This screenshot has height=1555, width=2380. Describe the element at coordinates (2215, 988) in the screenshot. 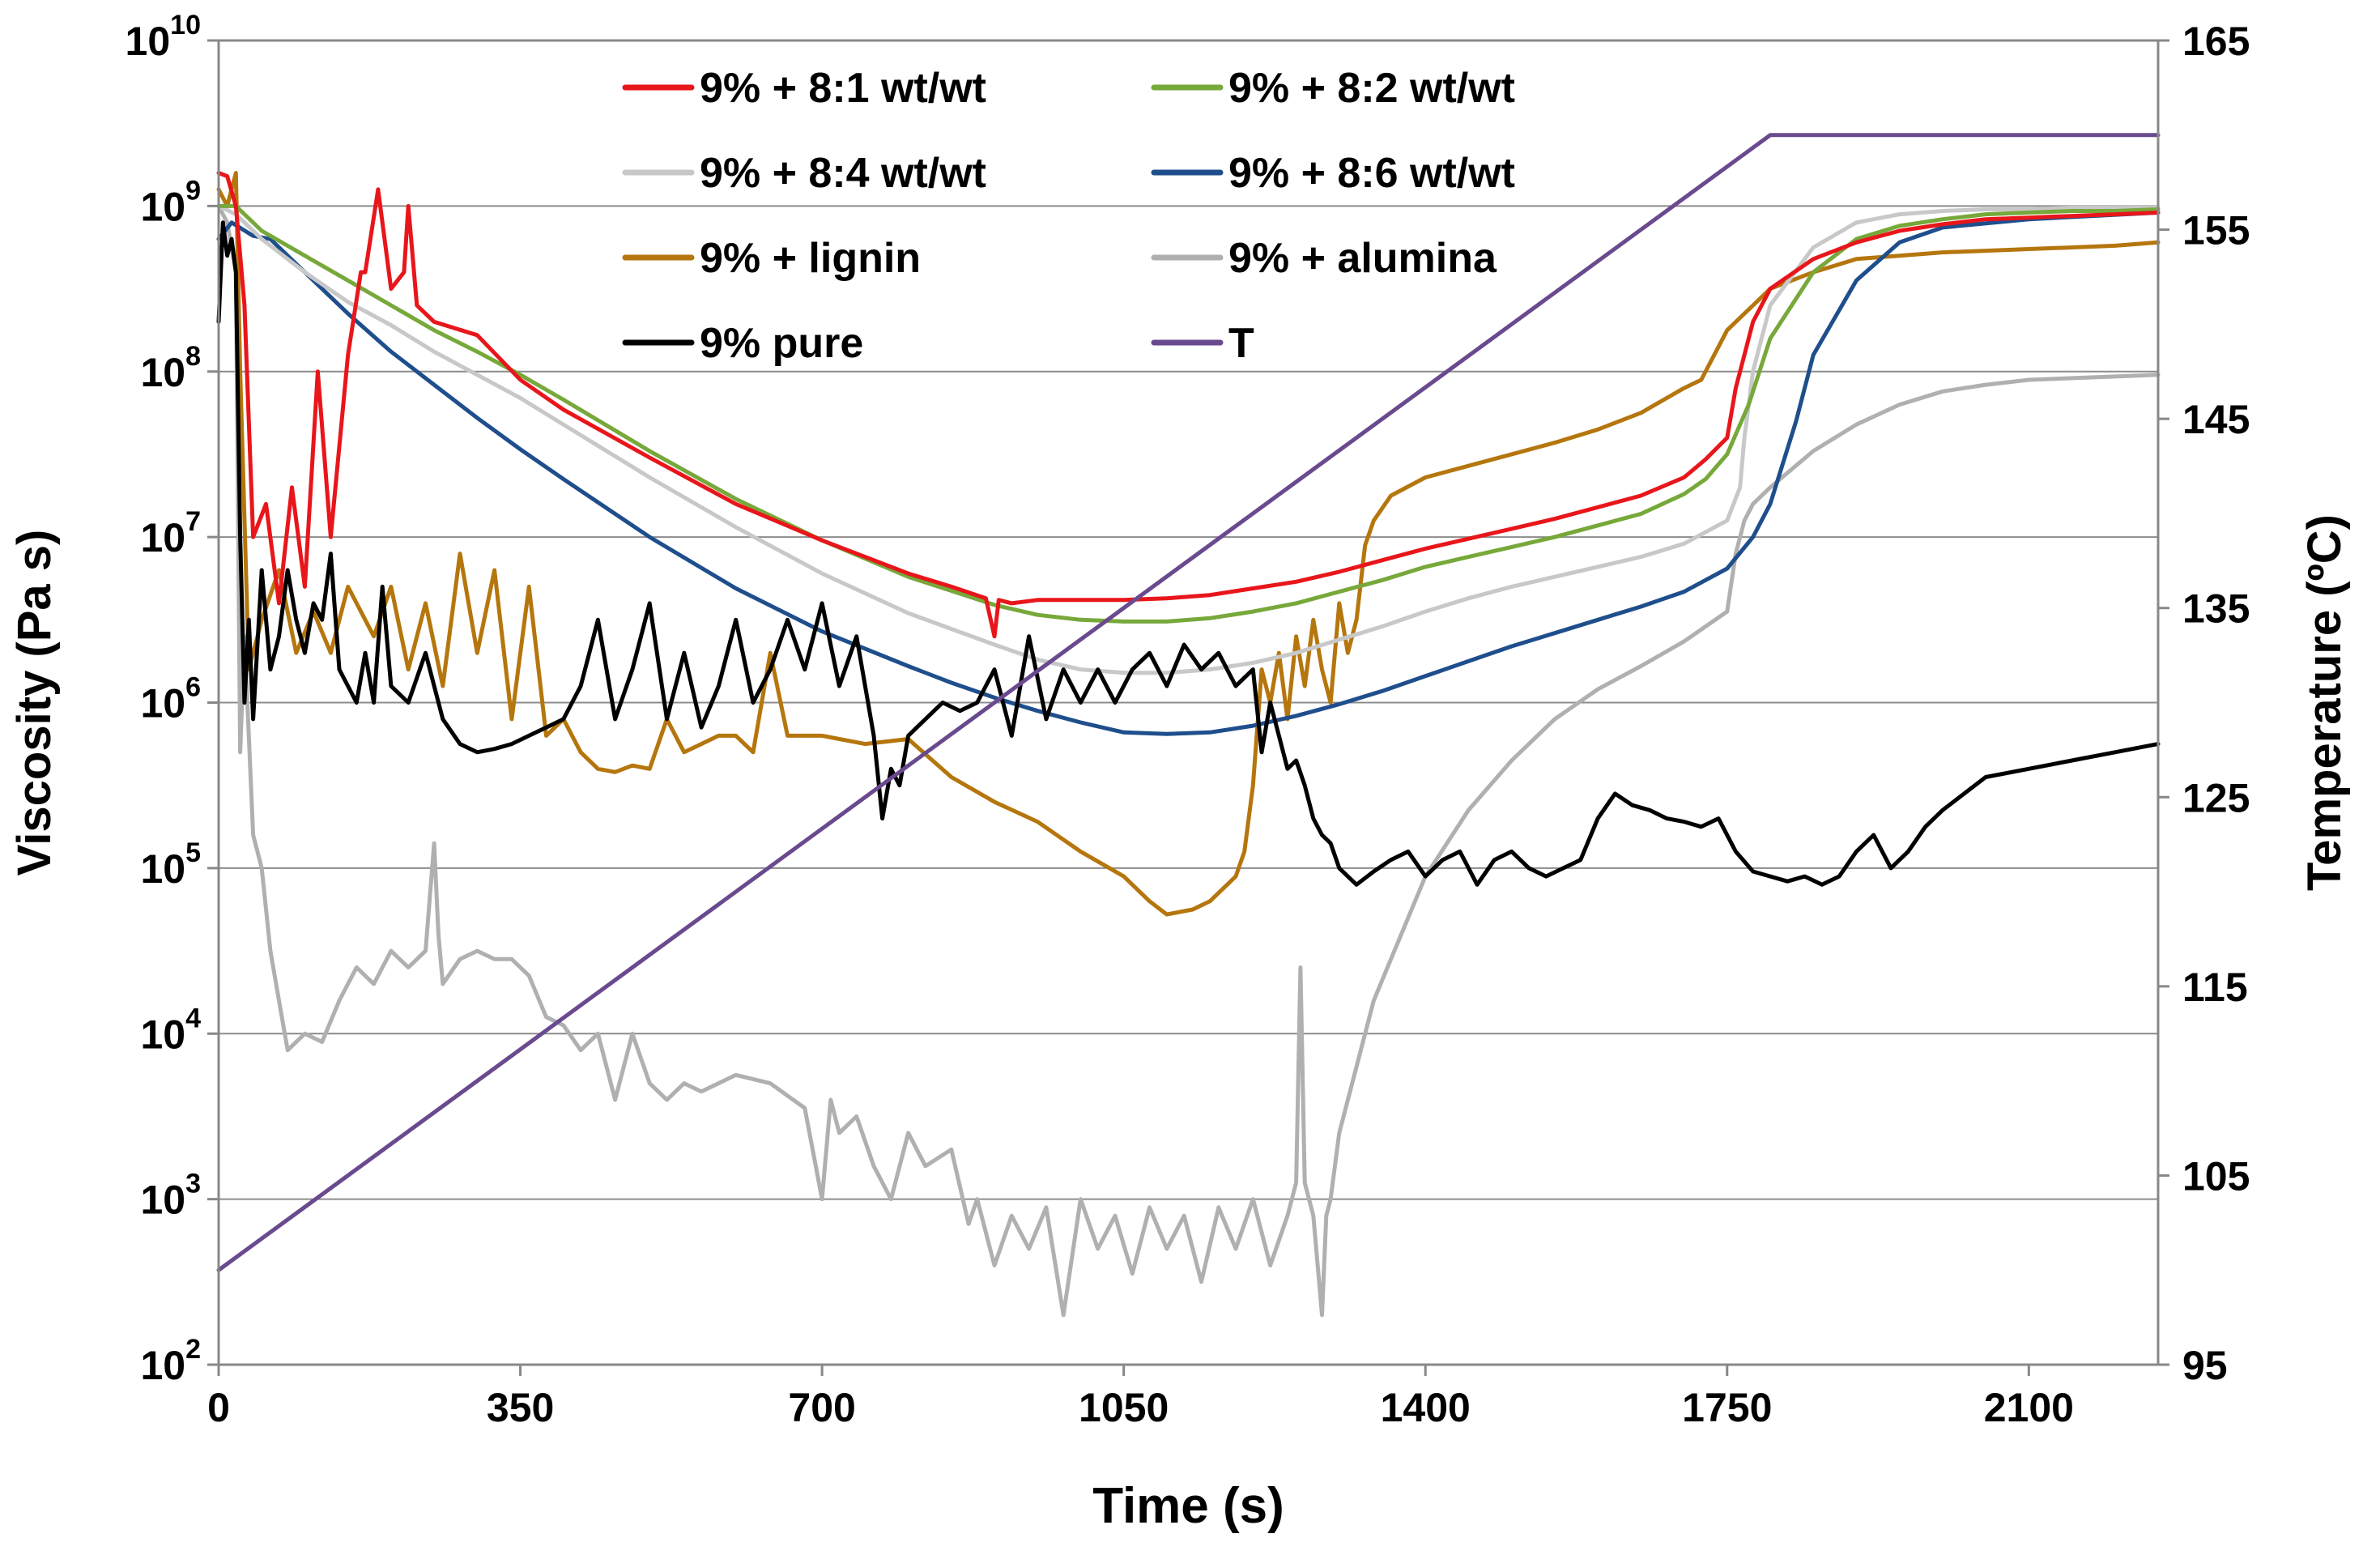

I see `right-tick-label: 115` at that location.